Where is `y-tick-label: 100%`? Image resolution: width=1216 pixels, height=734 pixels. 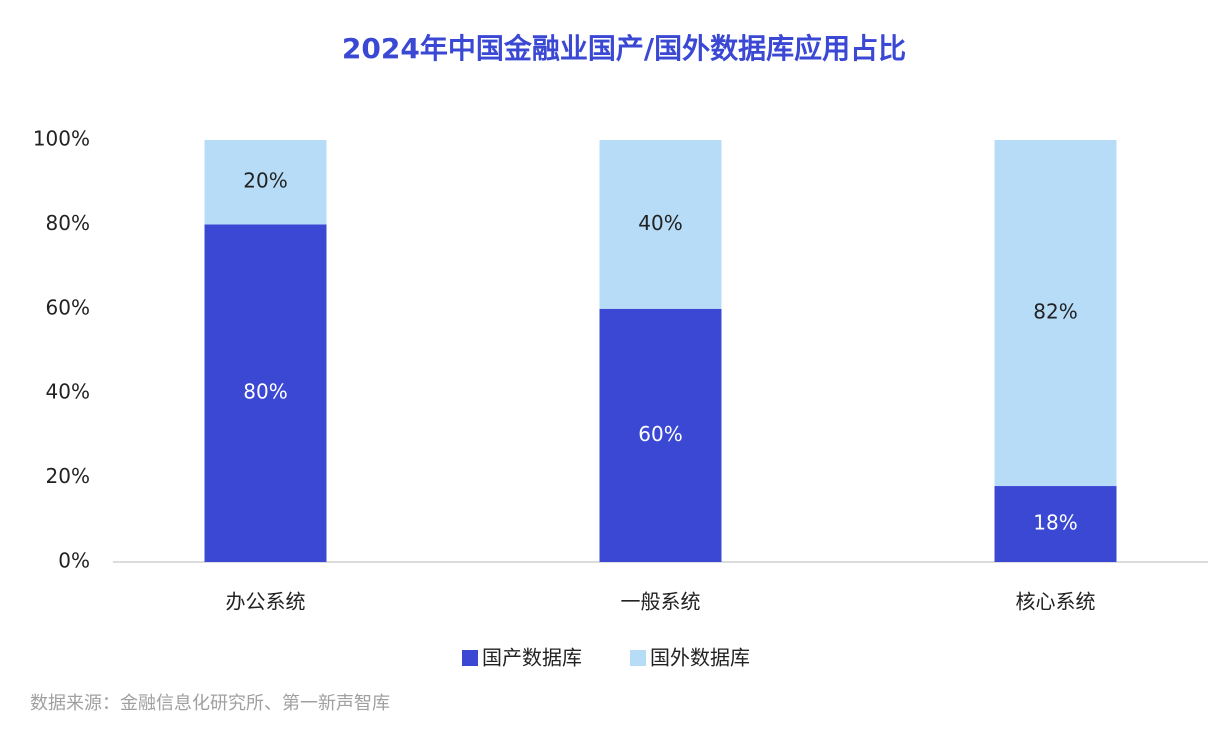
y-tick-label: 100% is located at coordinates (61, 139).